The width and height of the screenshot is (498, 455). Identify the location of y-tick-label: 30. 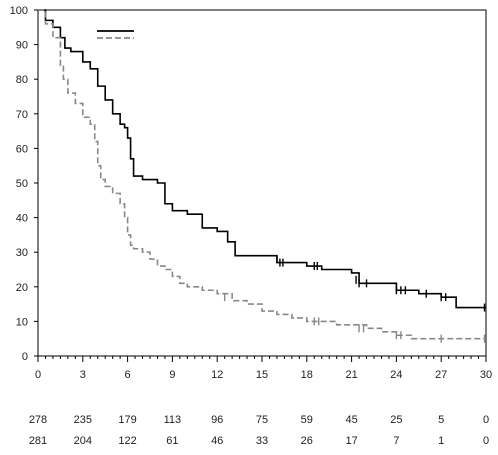
(22, 253).